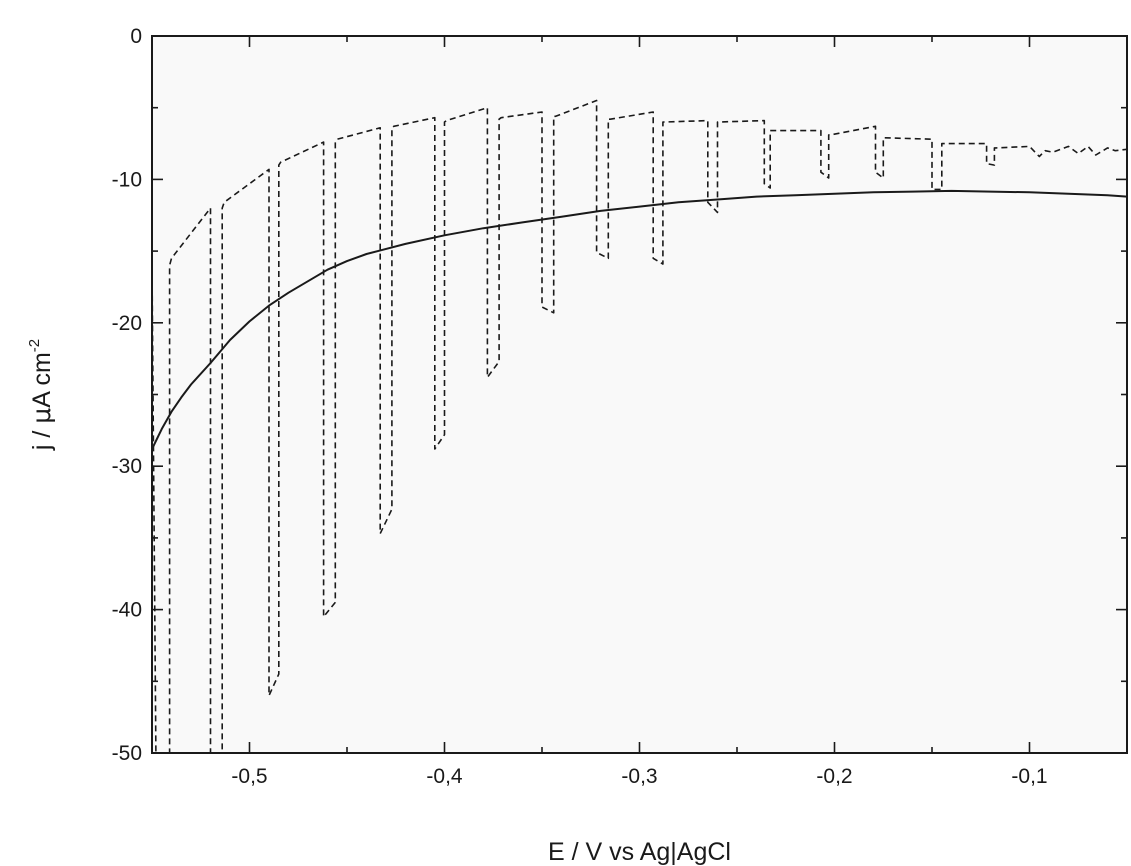  What do you see at coordinates (444, 776) in the screenshot?
I see `x-tick-label: -0,4` at bounding box center [444, 776].